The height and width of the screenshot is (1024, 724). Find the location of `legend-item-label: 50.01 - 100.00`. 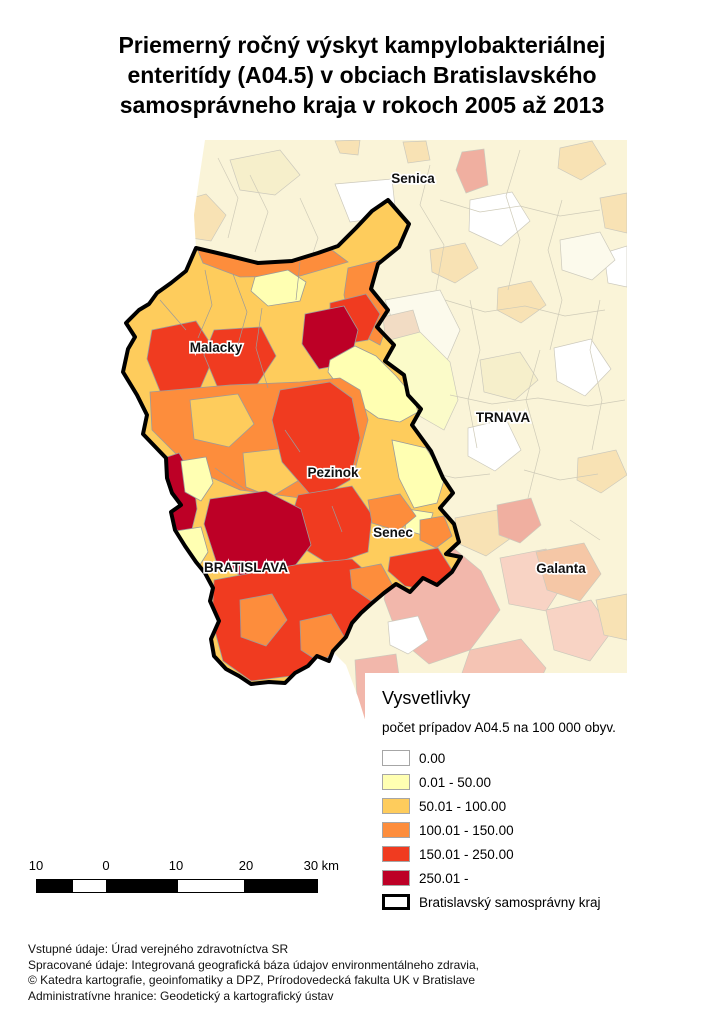

legend-item-label: 50.01 - 100.00 is located at coordinates (463, 806).